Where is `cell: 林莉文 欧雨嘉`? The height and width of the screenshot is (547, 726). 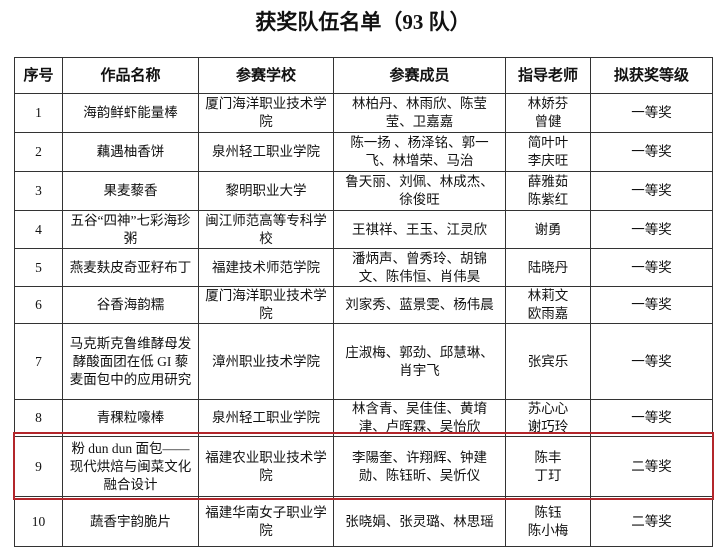 cell: 林莉文 欧雨嘉 is located at coordinates (548, 305).